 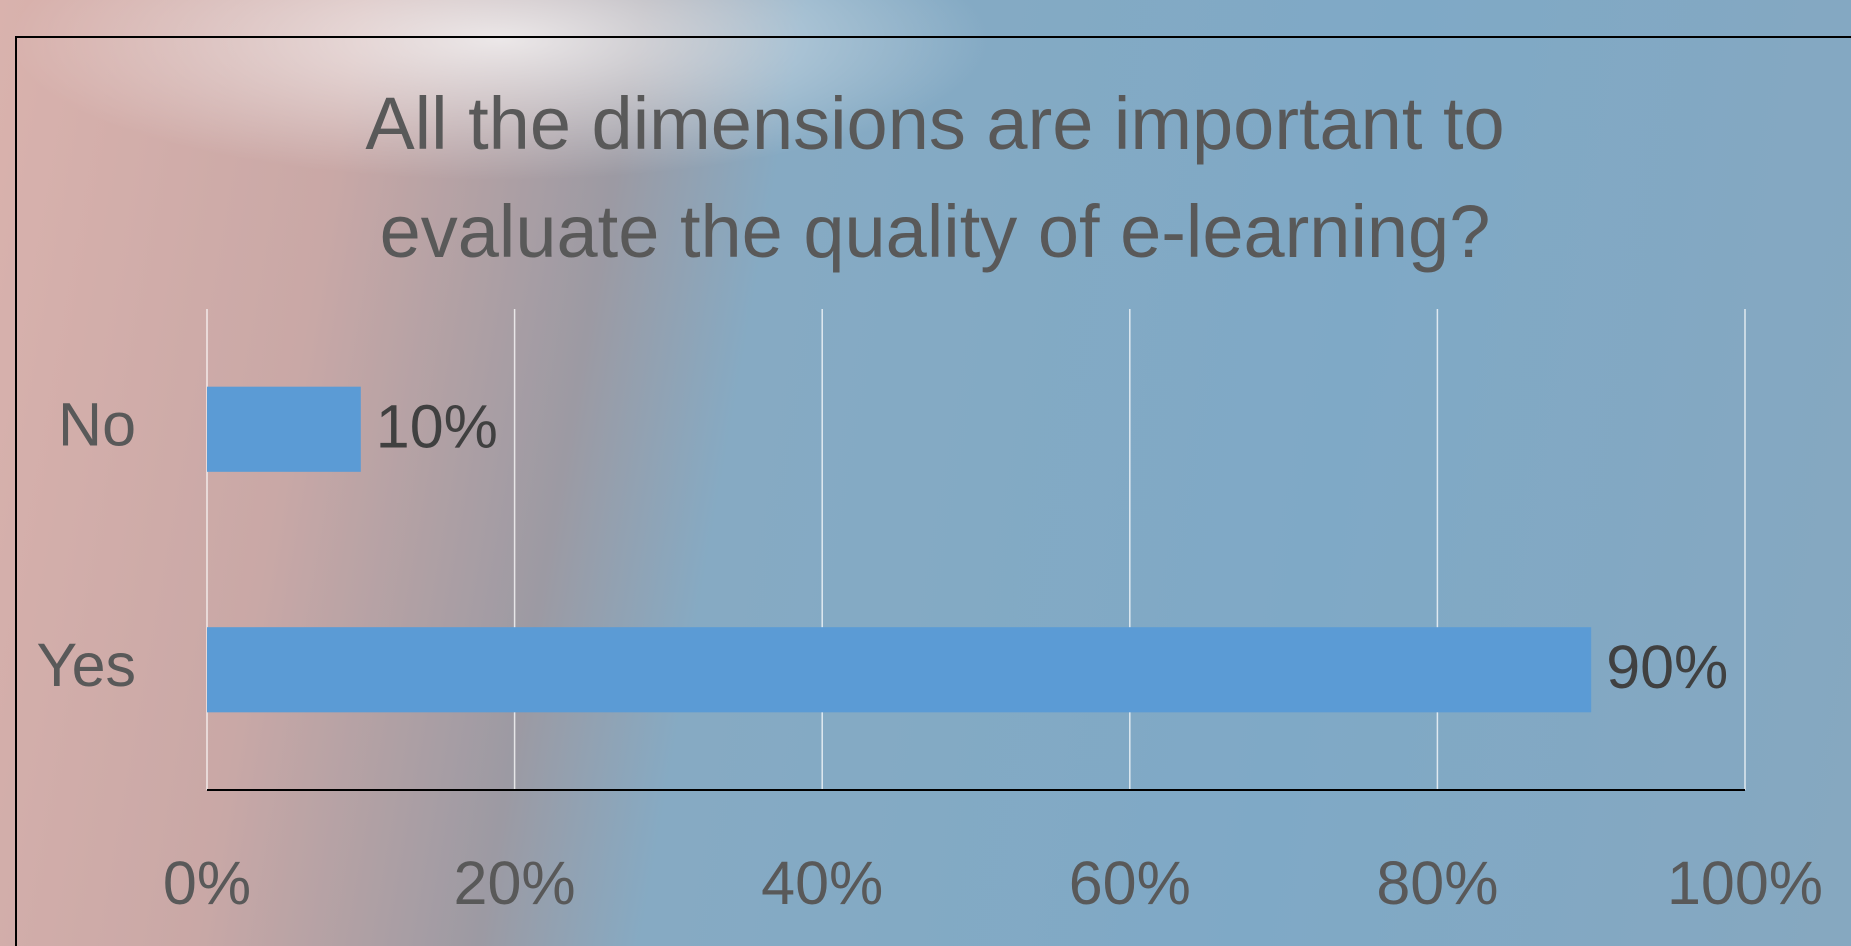 What do you see at coordinates (1130, 883) in the screenshot?
I see `x-tick-label: 60%` at bounding box center [1130, 883].